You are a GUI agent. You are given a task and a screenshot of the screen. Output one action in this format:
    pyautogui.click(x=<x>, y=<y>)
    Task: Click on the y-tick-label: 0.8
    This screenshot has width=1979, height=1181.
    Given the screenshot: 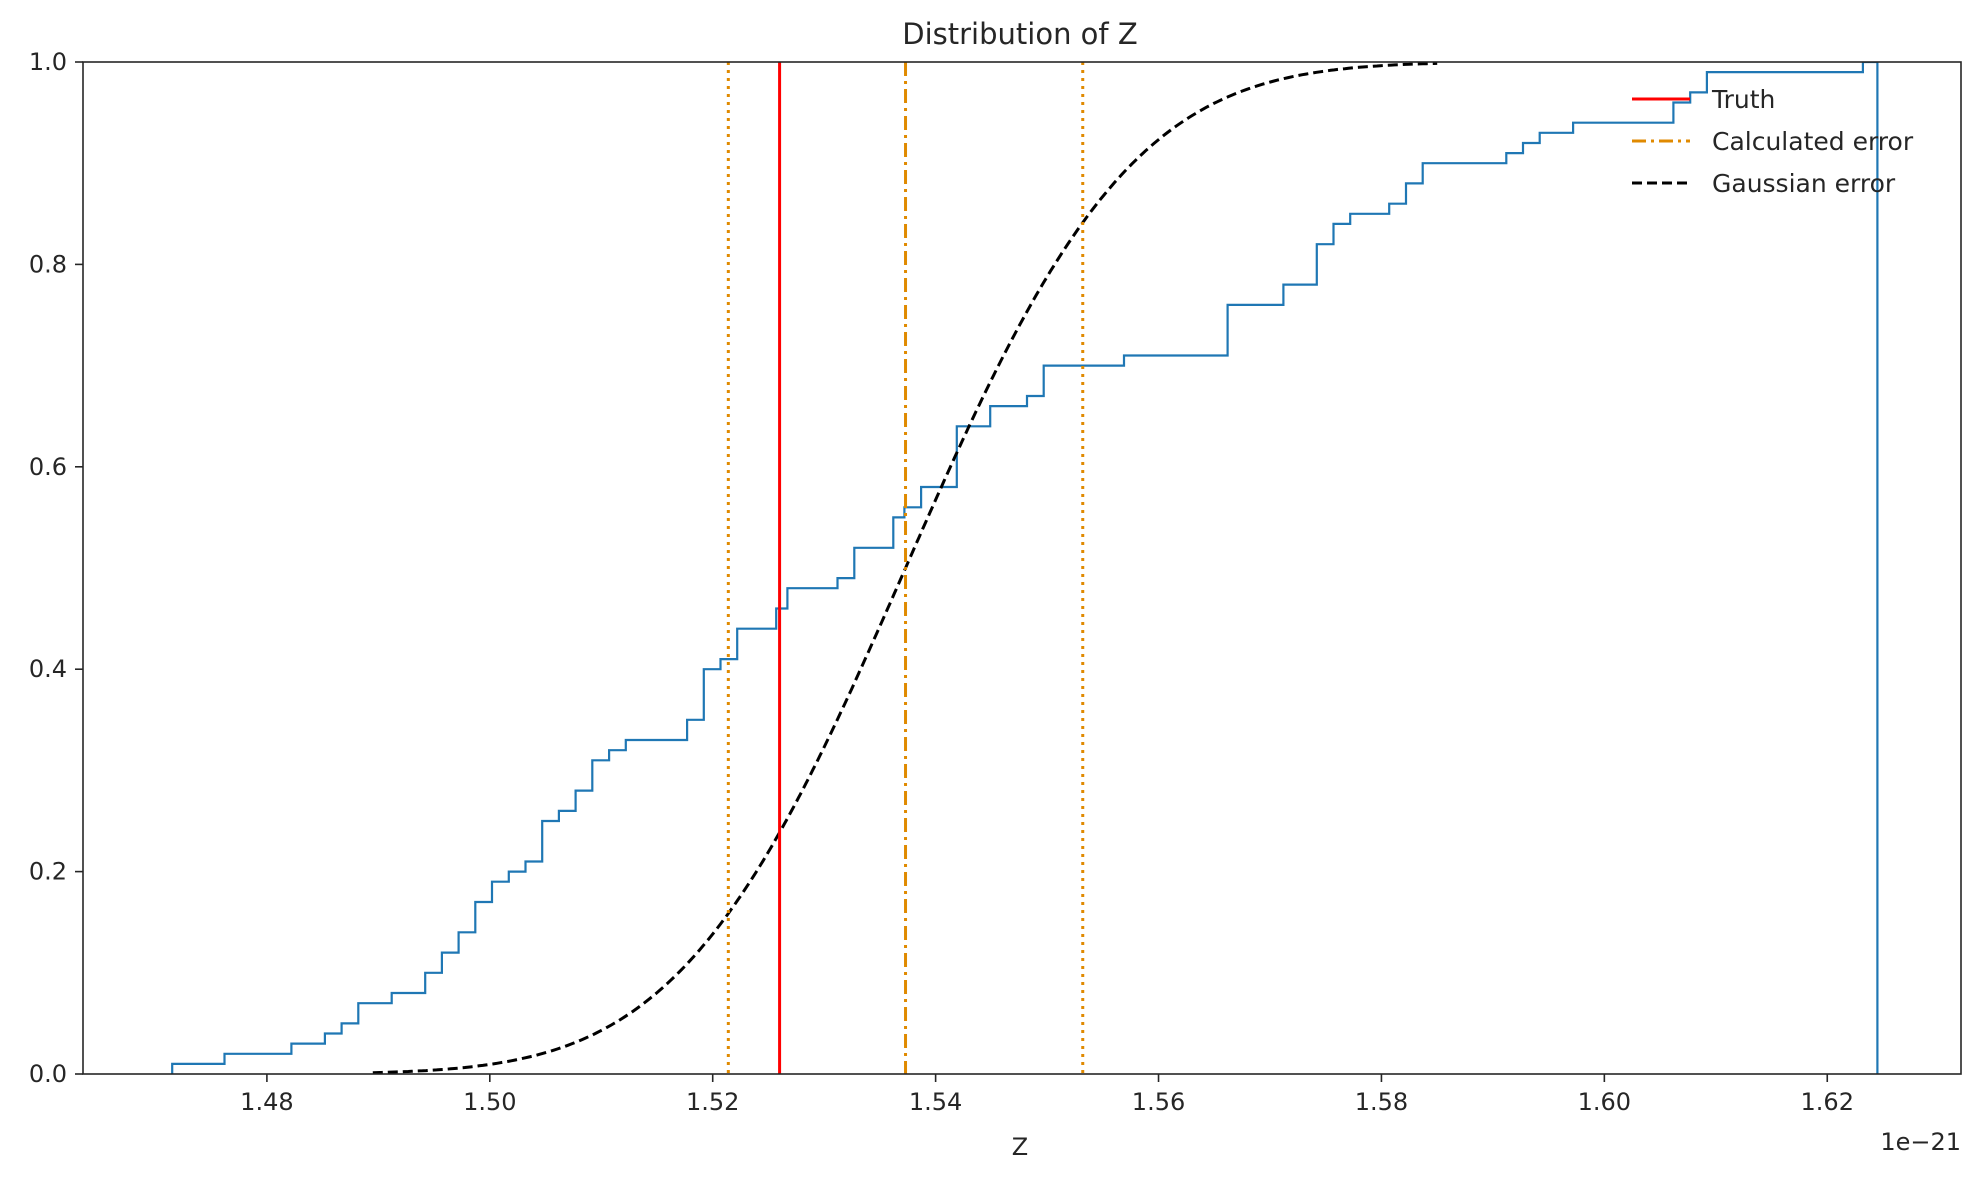 What is the action you would take?
    pyautogui.click(x=48, y=264)
    